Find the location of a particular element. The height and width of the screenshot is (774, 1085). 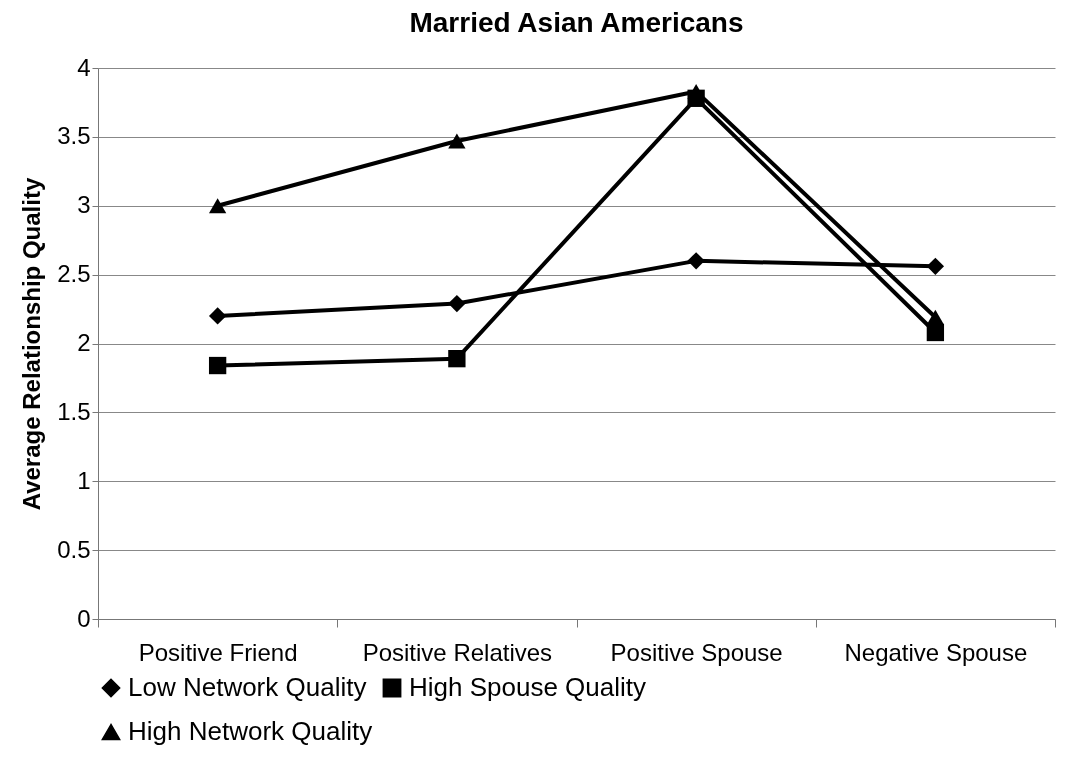

y-tick-label: 0 is located at coordinates (84, 618).